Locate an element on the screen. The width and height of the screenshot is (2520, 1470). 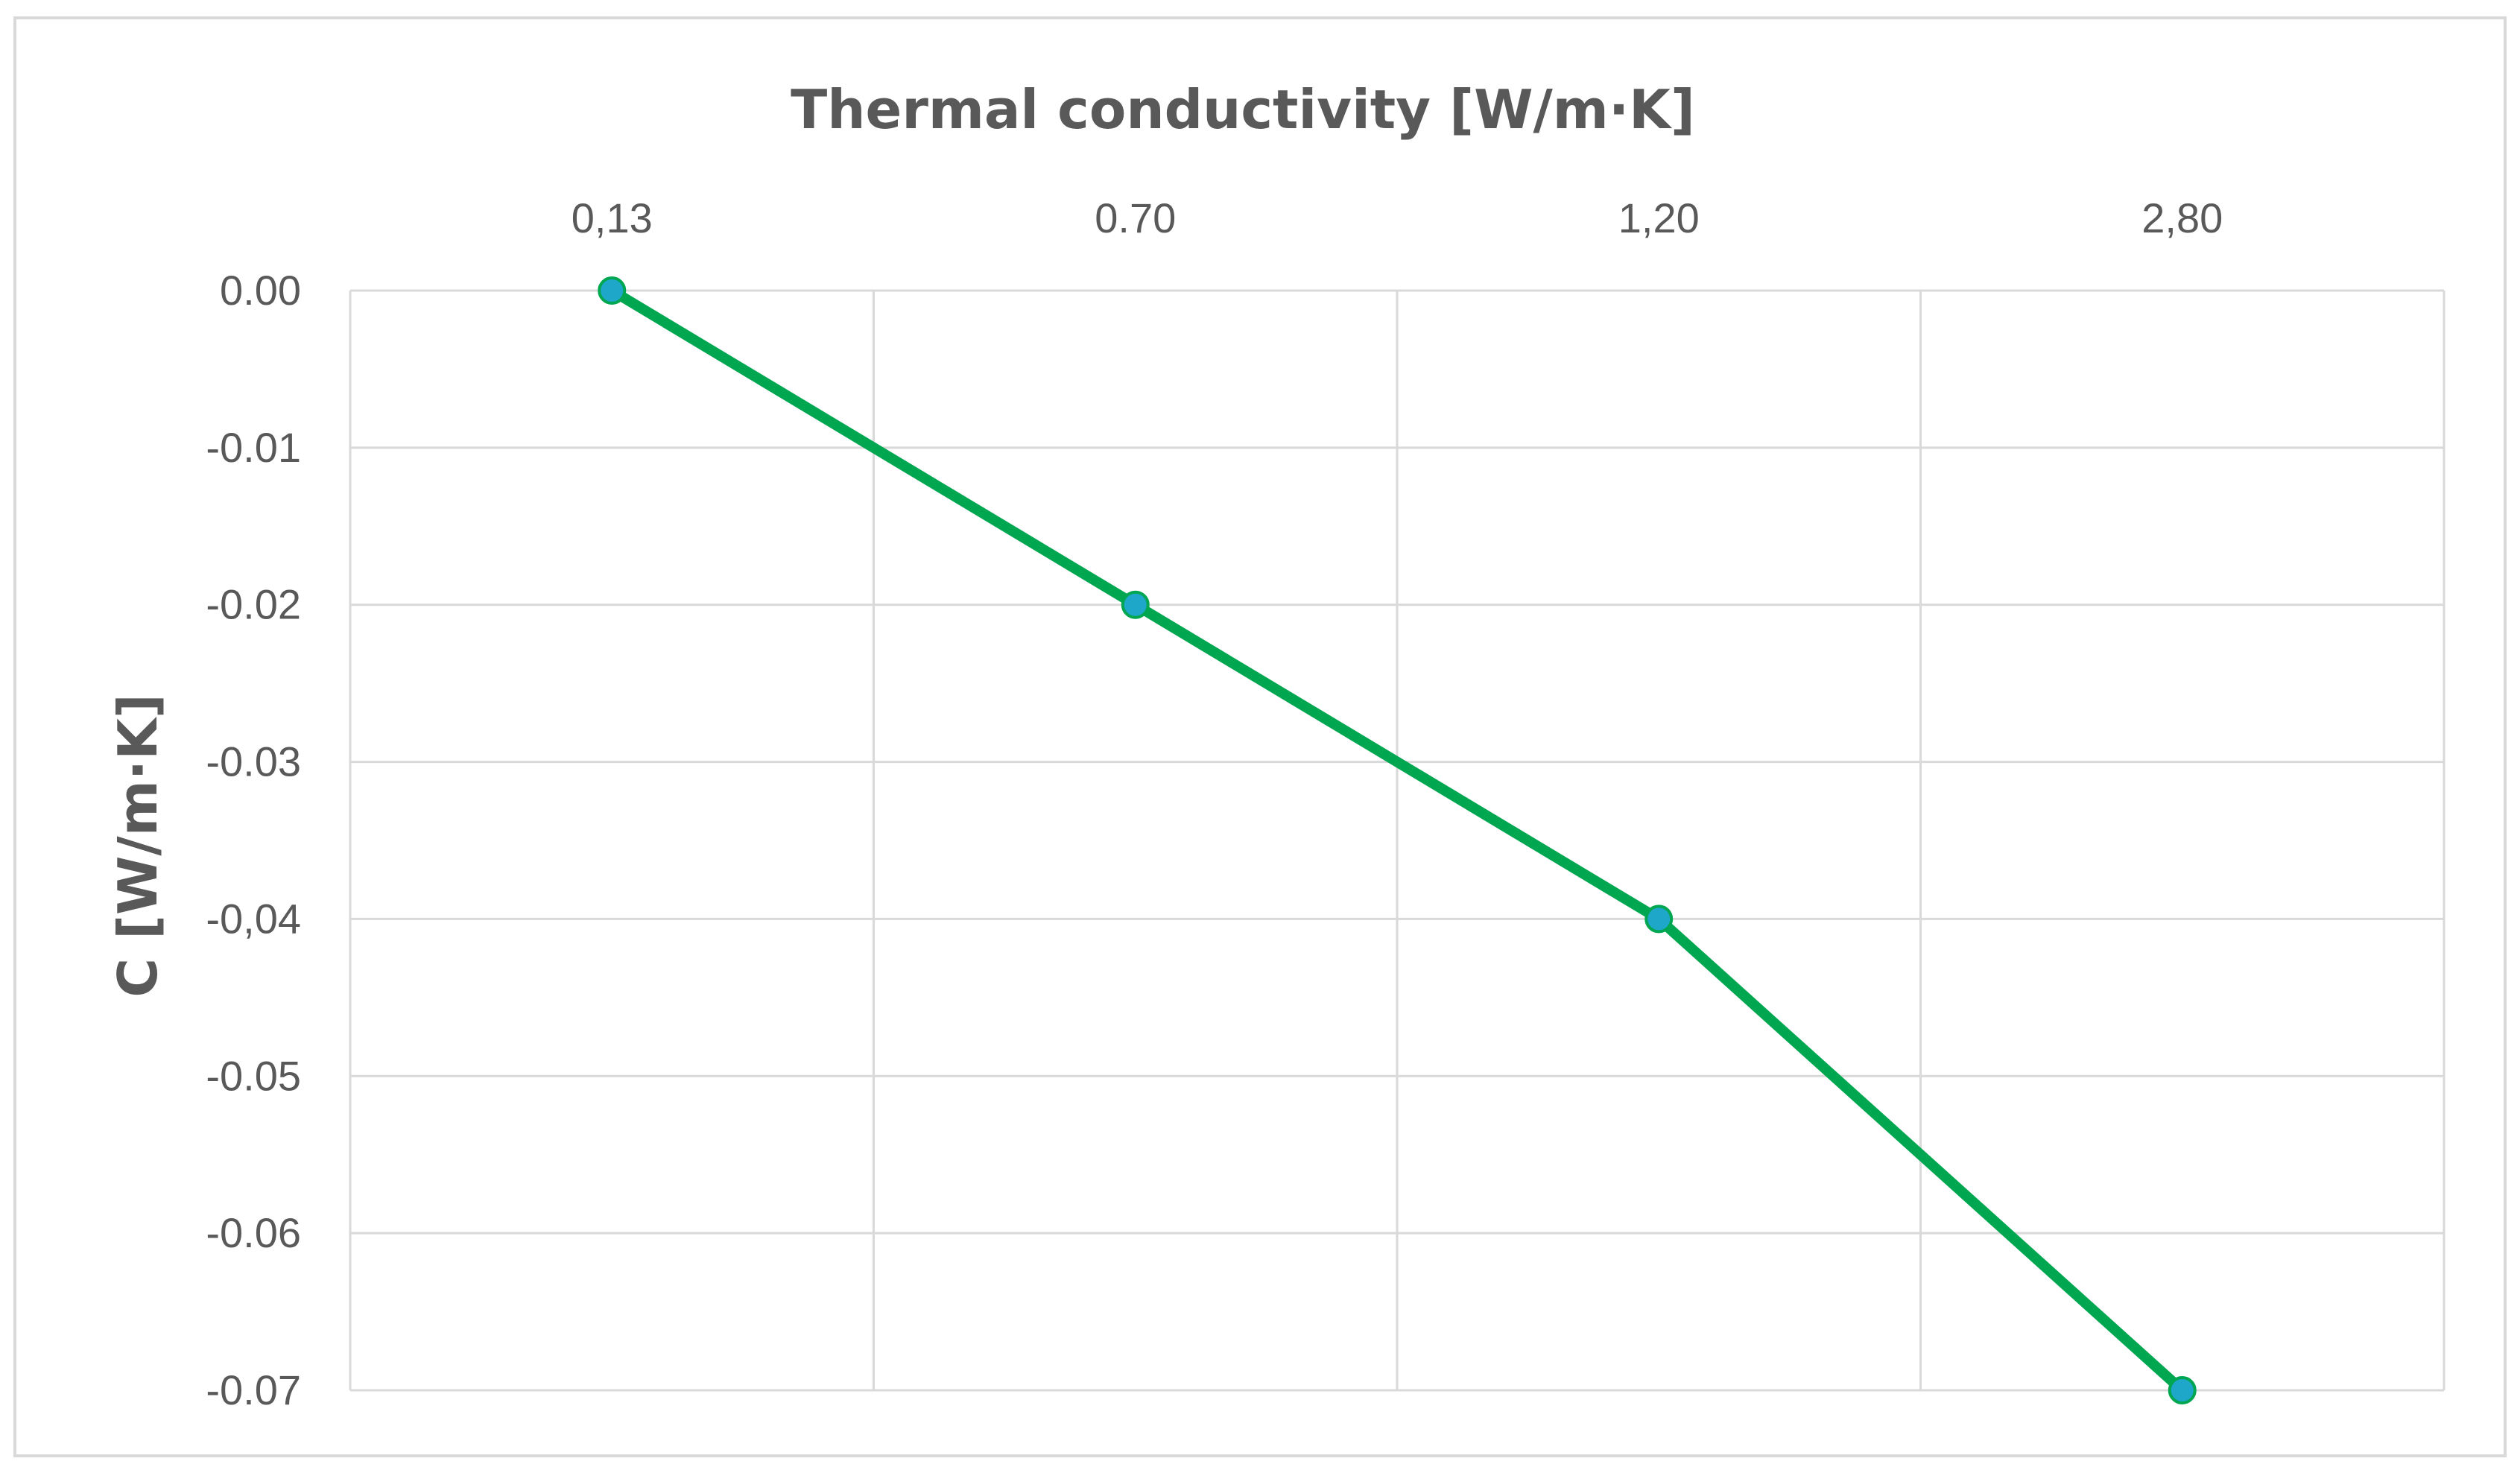
y-tick-label: -0.06 is located at coordinates (253, 1232).